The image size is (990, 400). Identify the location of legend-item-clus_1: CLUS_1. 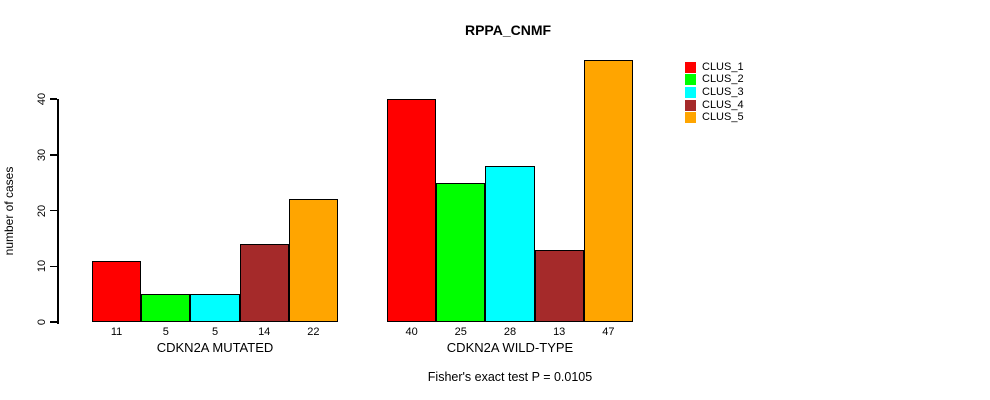
(714, 67).